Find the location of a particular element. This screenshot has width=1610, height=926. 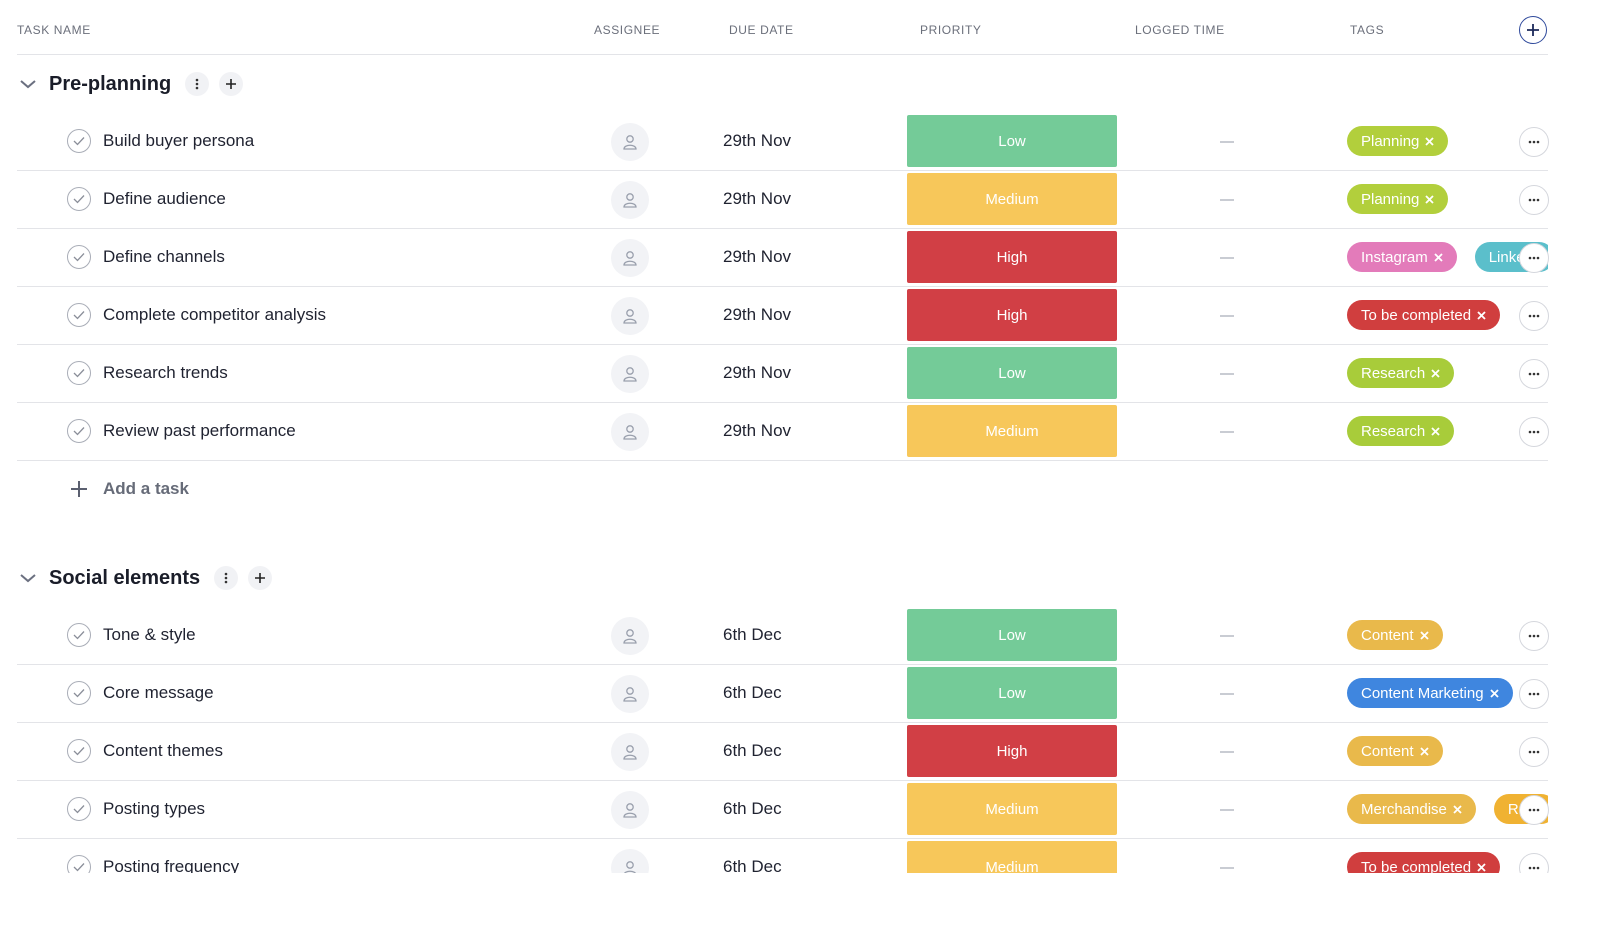

tag-chip: Merchandise is located at coordinates (1411, 809).